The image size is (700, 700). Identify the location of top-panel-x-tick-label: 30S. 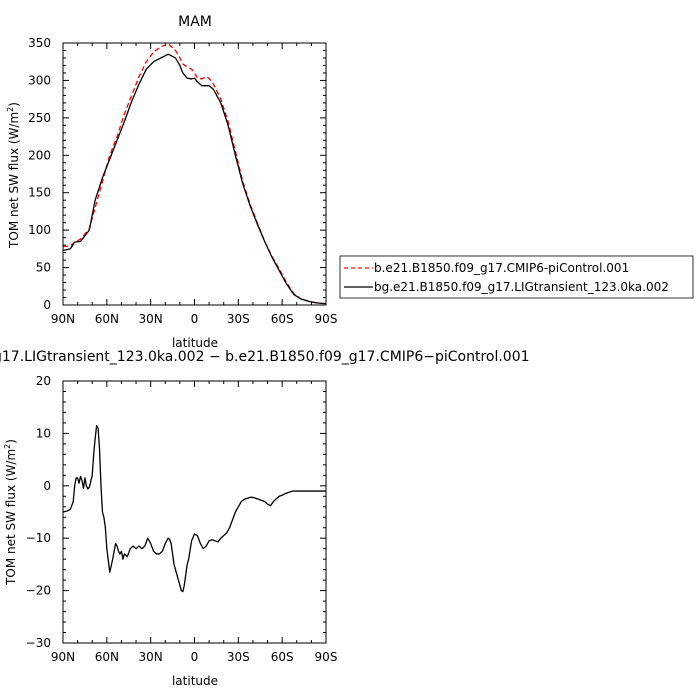
(238, 319).